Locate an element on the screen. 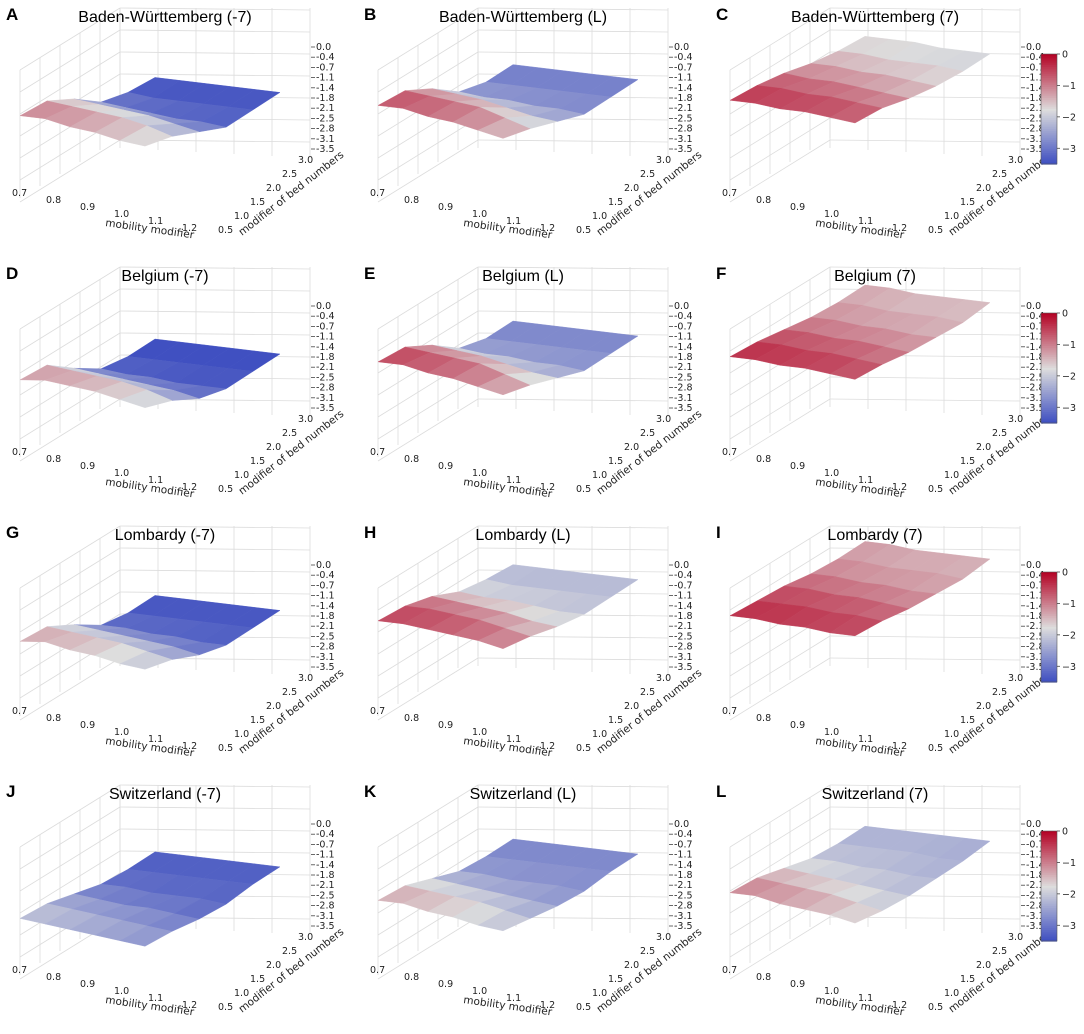  colorbar-tick-label: −2 is located at coordinates (1069, 376).